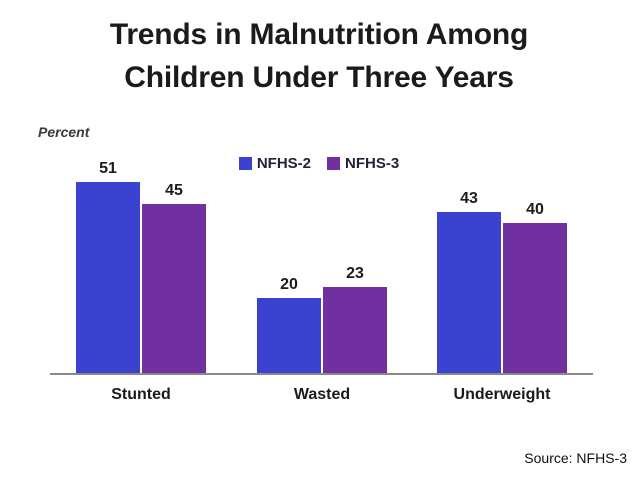 The image size is (638, 479). I want to click on slide-title-line-2: Children Under Three Years, so click(319, 77).